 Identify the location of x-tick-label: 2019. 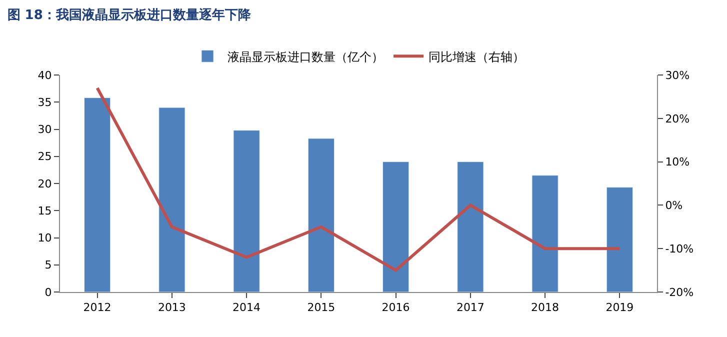
(620, 307).